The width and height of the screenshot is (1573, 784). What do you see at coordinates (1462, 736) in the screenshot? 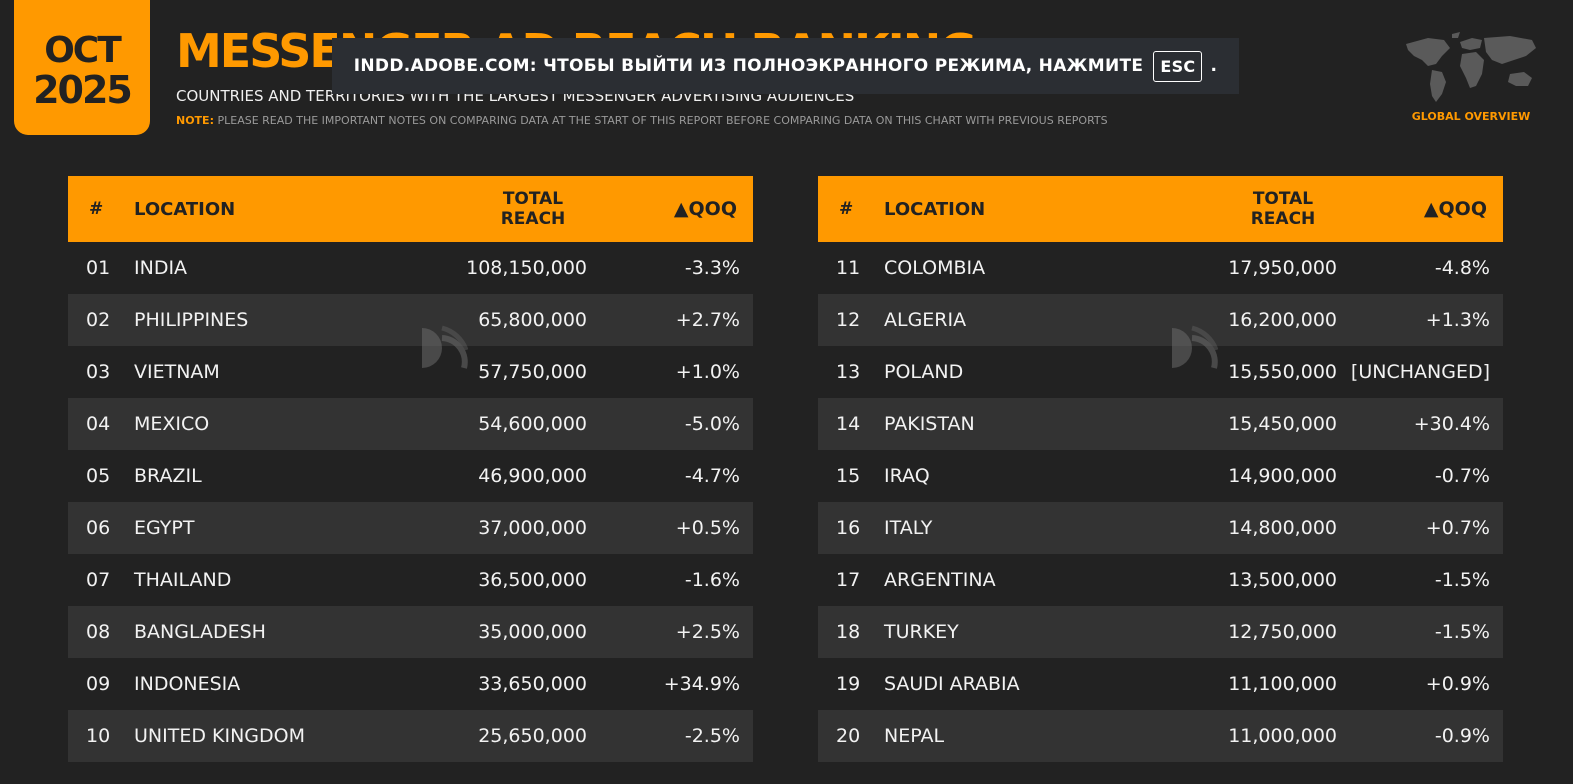
I see `cell-qoq: -0.9%` at bounding box center [1462, 736].